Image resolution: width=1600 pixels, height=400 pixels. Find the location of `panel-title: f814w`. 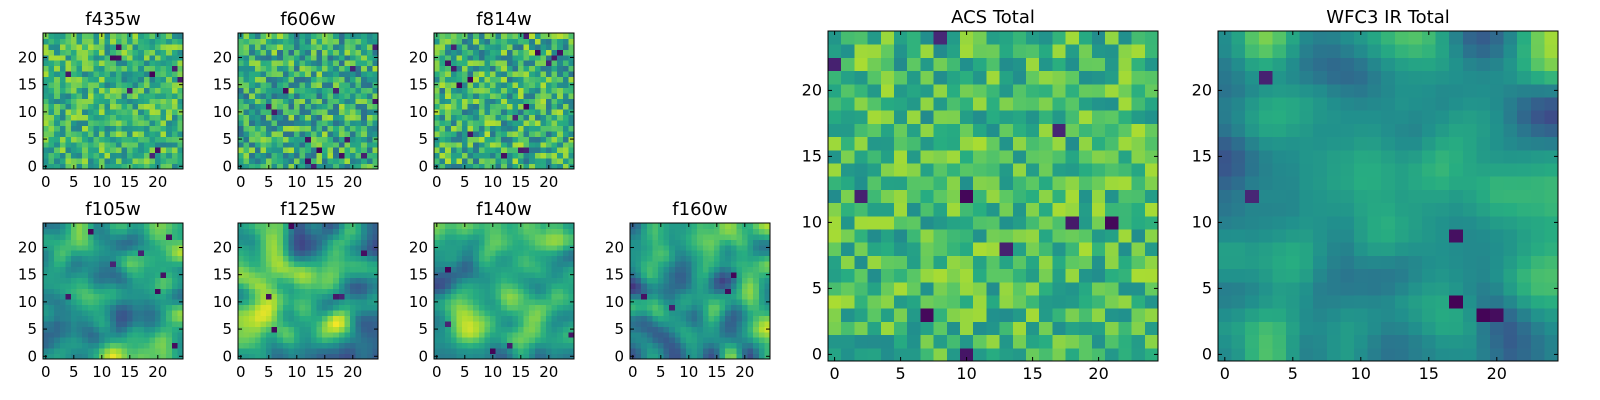

panel-title: f814w is located at coordinates (503, 19).